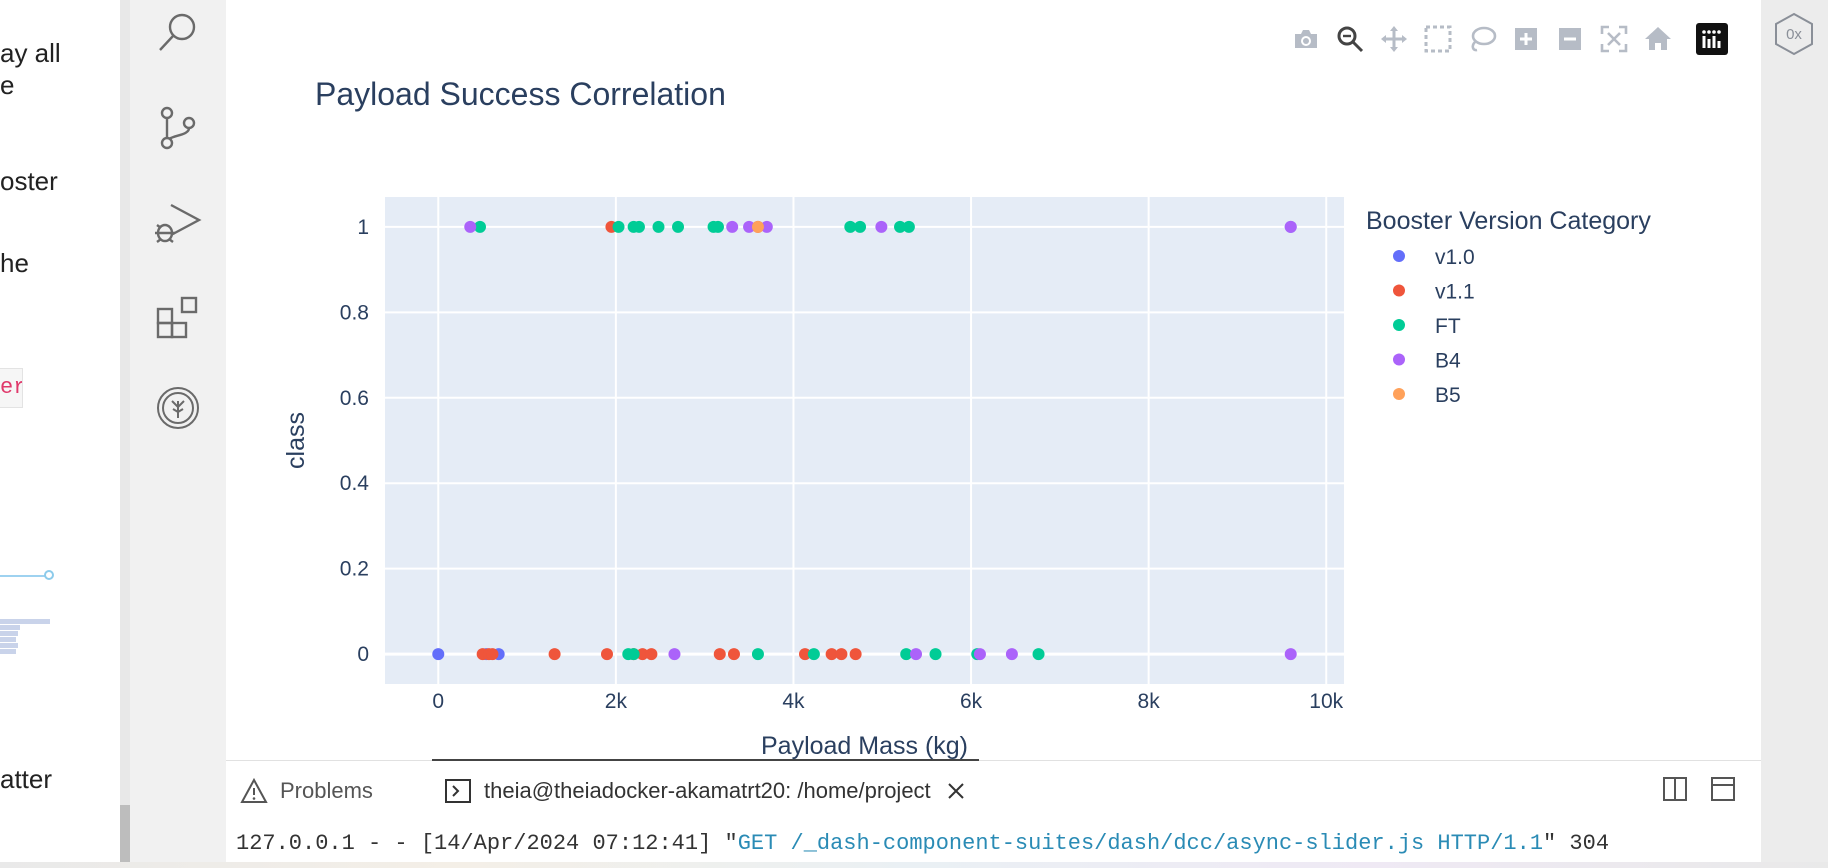 This screenshot has width=1828, height=868. Describe the element at coordinates (1614, 39) in the screenshot. I see `autoscale-icon` at that location.